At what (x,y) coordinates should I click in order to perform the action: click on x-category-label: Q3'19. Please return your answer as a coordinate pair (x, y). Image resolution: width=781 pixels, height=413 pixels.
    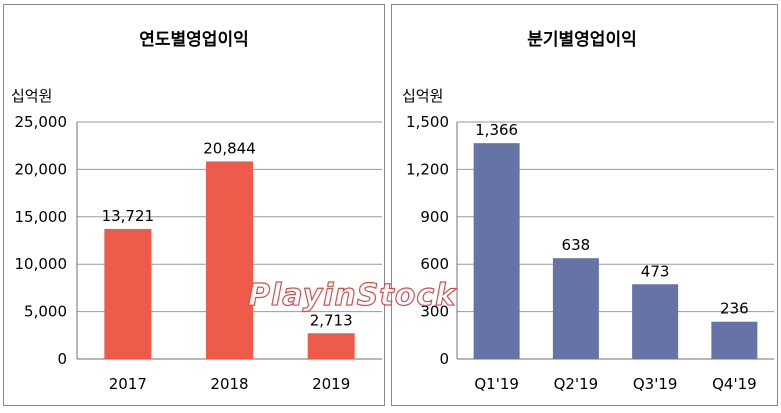
    Looking at the image, I should click on (655, 384).